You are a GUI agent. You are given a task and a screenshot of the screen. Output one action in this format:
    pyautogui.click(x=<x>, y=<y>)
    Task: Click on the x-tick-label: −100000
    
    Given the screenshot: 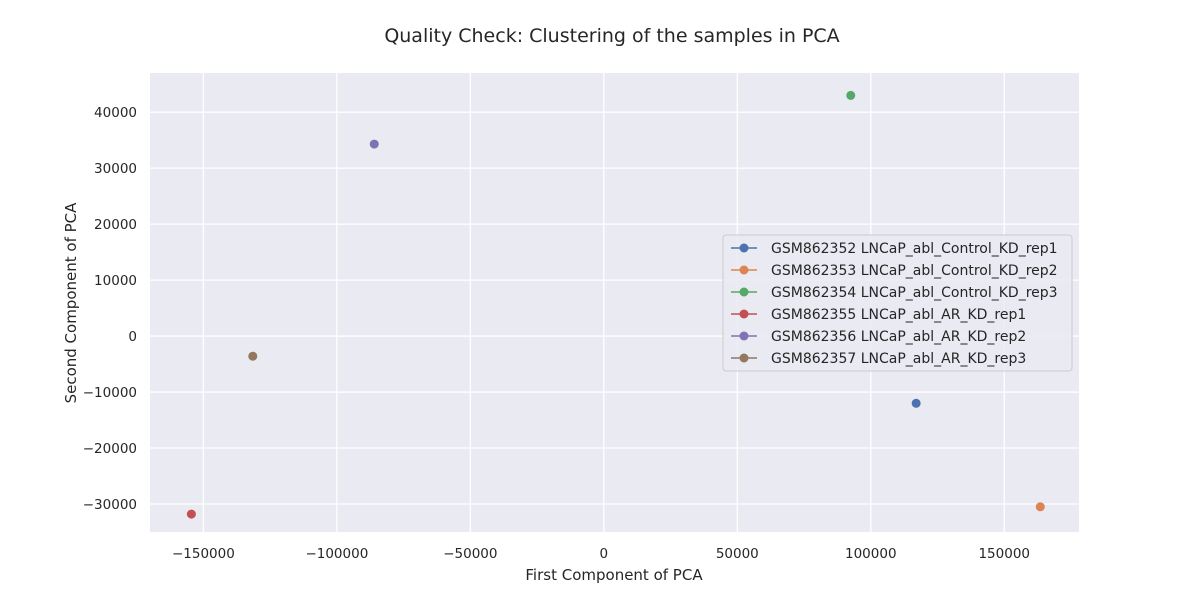 What is the action you would take?
    pyautogui.click(x=336, y=554)
    